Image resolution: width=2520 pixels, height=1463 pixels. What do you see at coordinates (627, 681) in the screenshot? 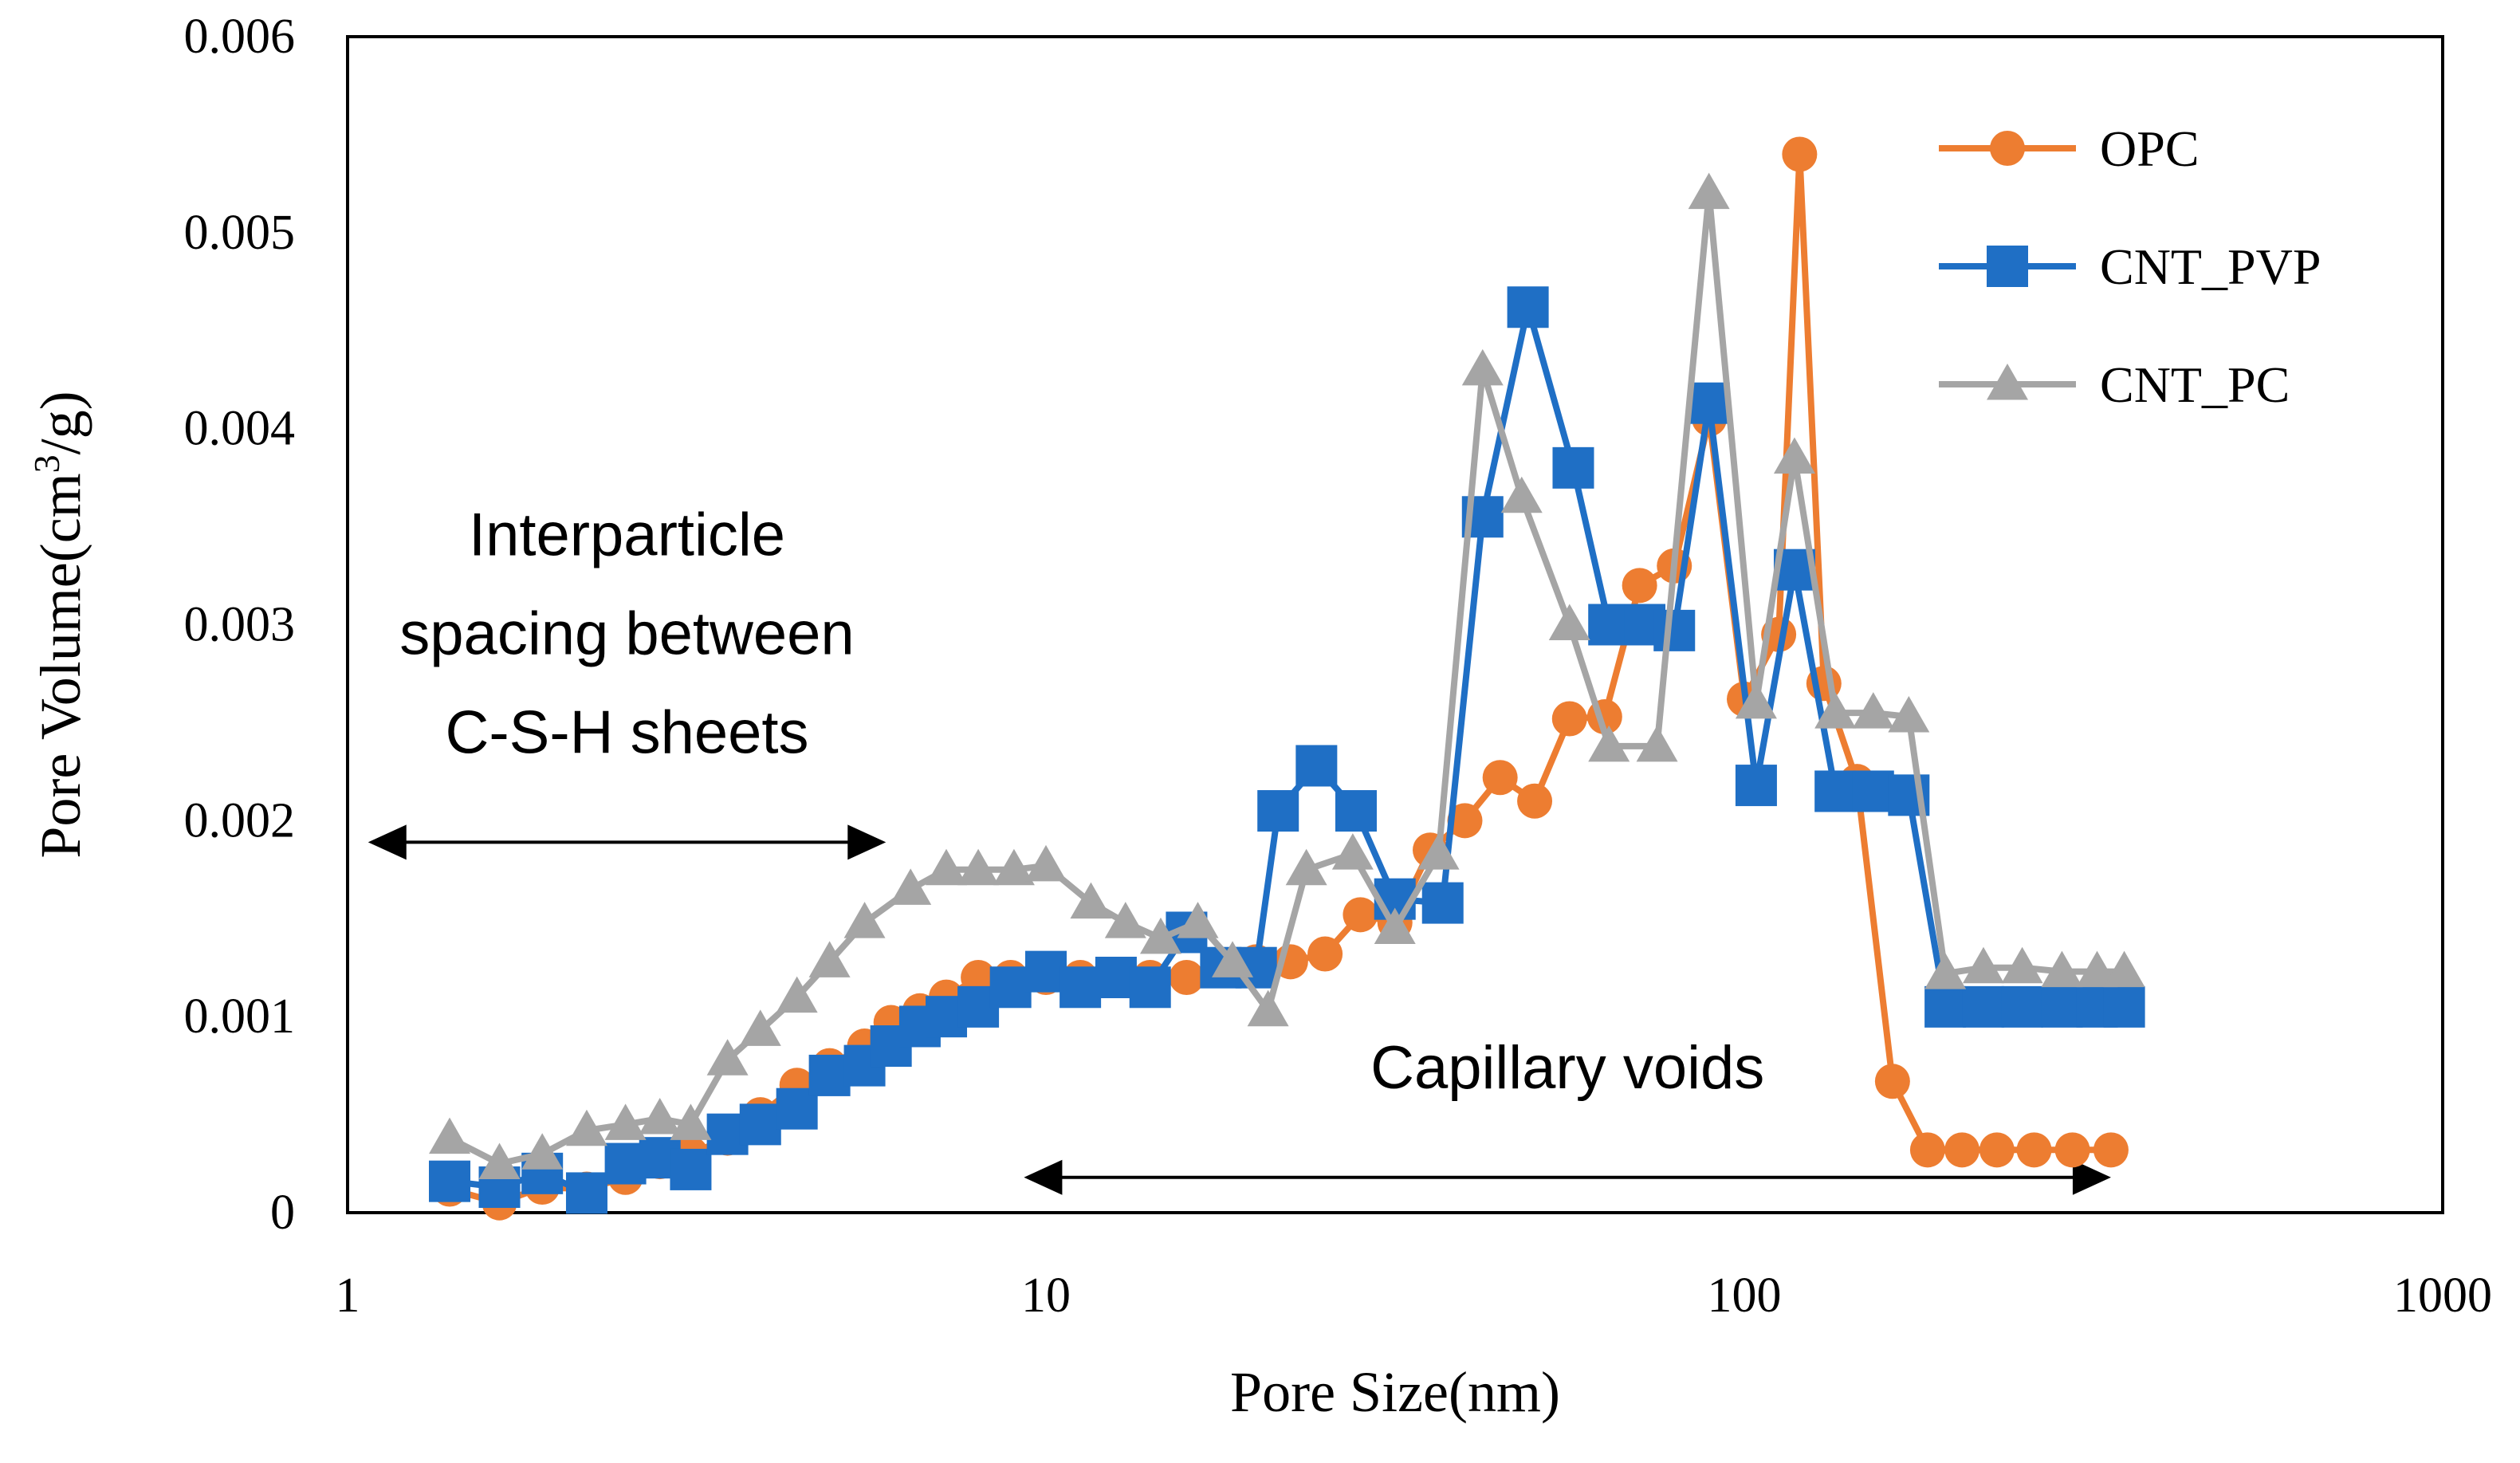
I see `annotation: Interparticle spacing between C-S-H sheets` at bounding box center [627, 681].